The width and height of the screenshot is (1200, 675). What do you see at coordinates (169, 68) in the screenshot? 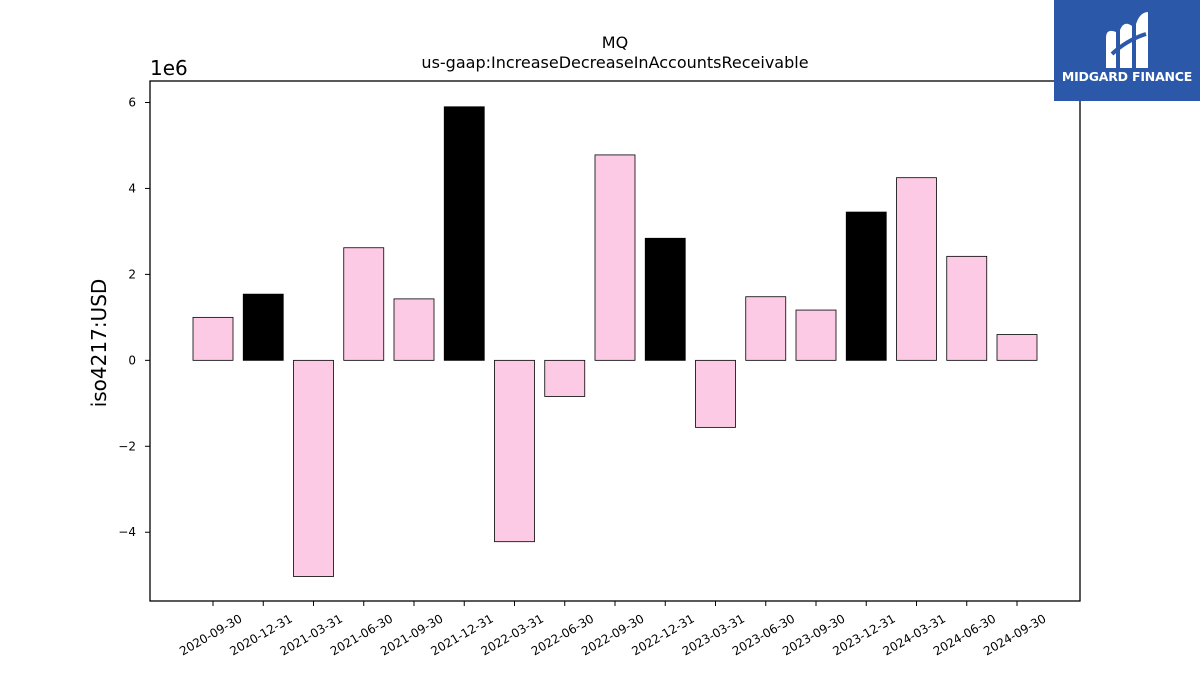
I see `y-scale-label: 1e6` at bounding box center [169, 68].